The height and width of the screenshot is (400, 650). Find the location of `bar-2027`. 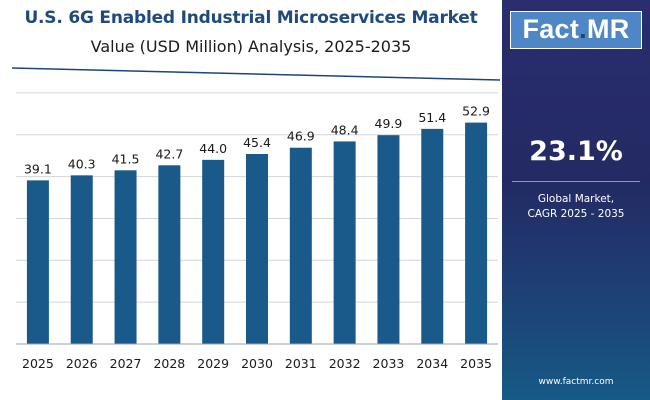

bar-2027 is located at coordinates (125, 257).